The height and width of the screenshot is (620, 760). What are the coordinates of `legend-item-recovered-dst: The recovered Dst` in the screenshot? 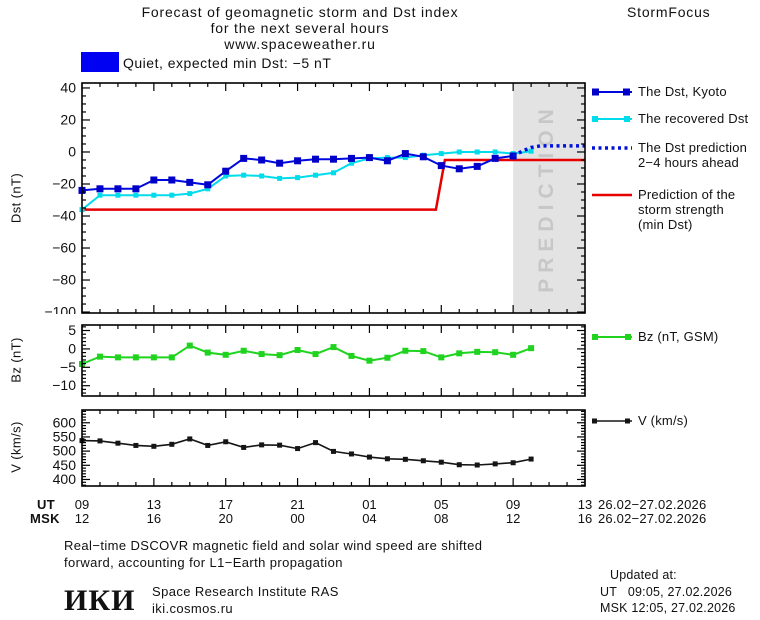 It's located at (670, 118).